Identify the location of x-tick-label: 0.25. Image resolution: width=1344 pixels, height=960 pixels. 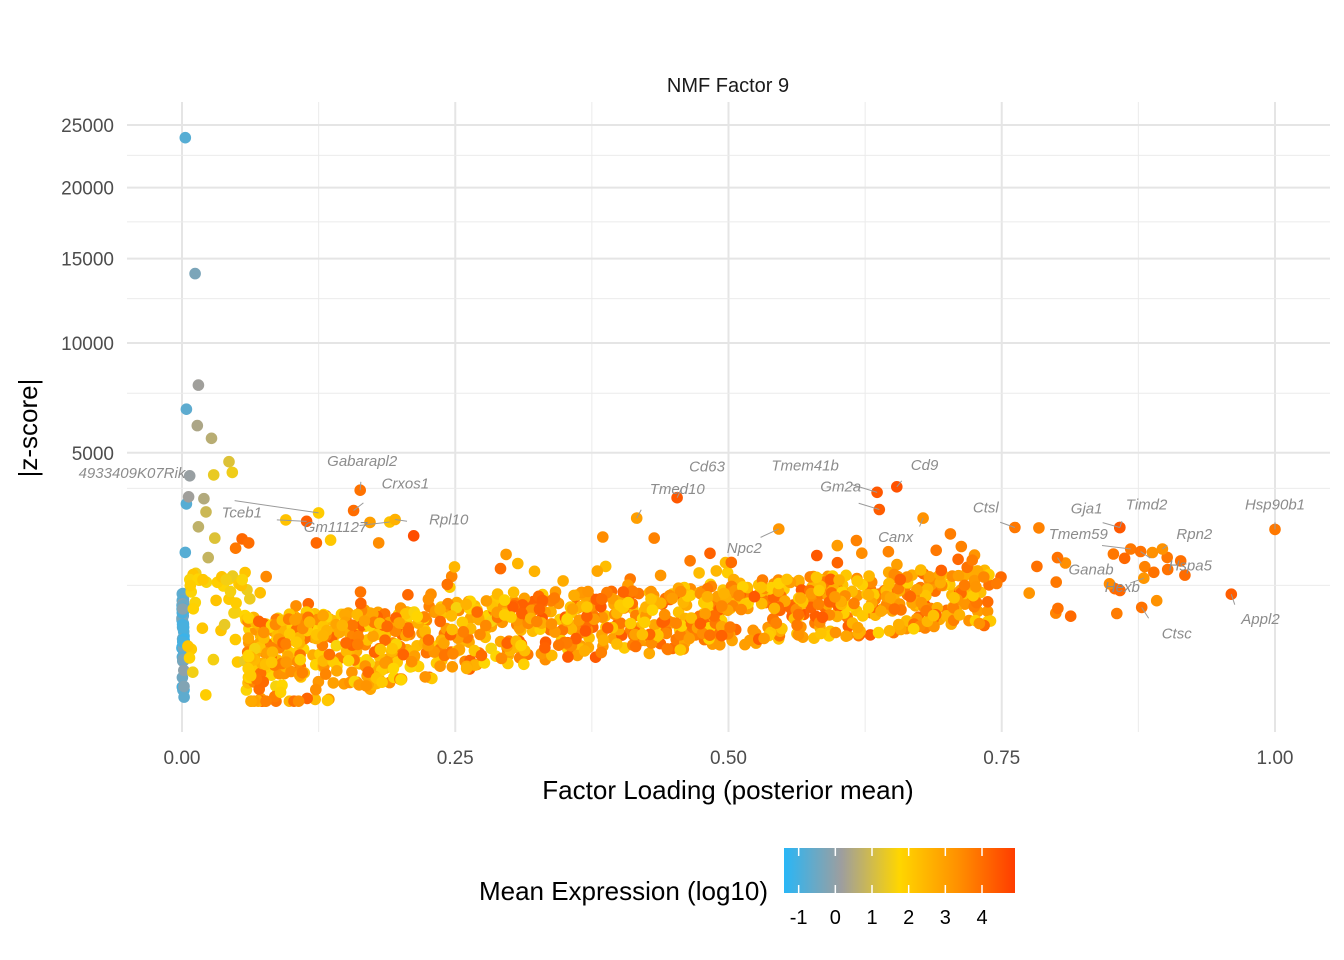
(455, 758).